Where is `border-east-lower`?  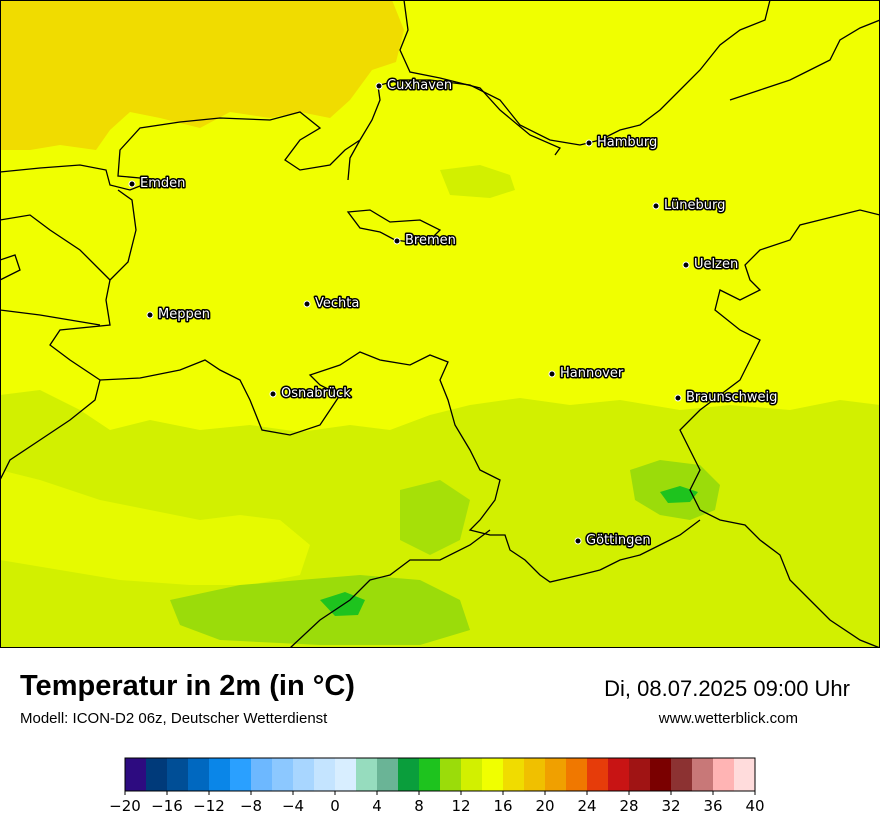
border-east-lower is located at coordinates (650, 545).